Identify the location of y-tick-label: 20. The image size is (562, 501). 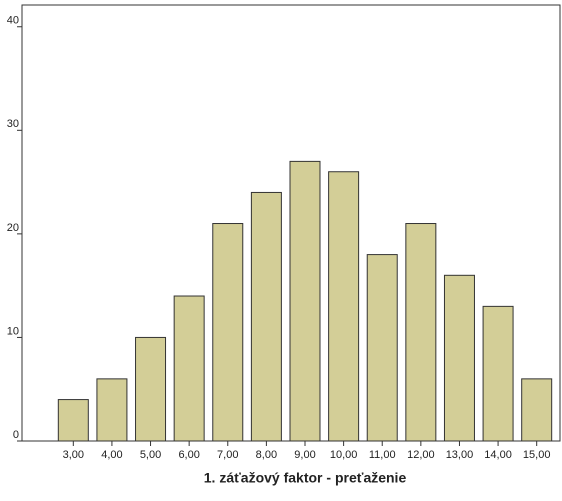
(13, 228).